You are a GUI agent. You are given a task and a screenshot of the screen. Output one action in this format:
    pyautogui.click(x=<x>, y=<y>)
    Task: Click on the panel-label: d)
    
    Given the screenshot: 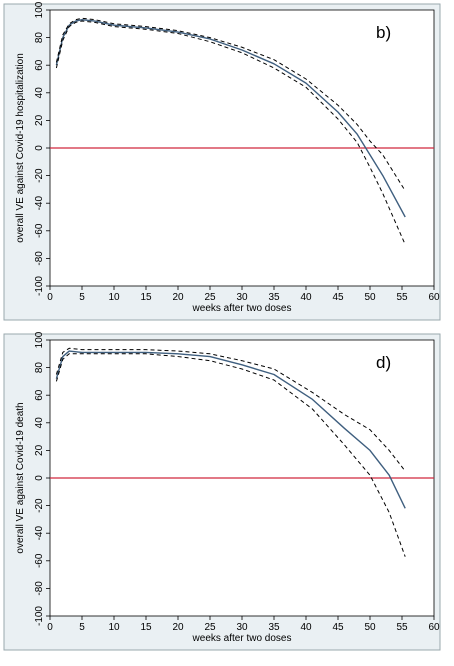 What is the action you would take?
    pyautogui.click(x=383, y=362)
    